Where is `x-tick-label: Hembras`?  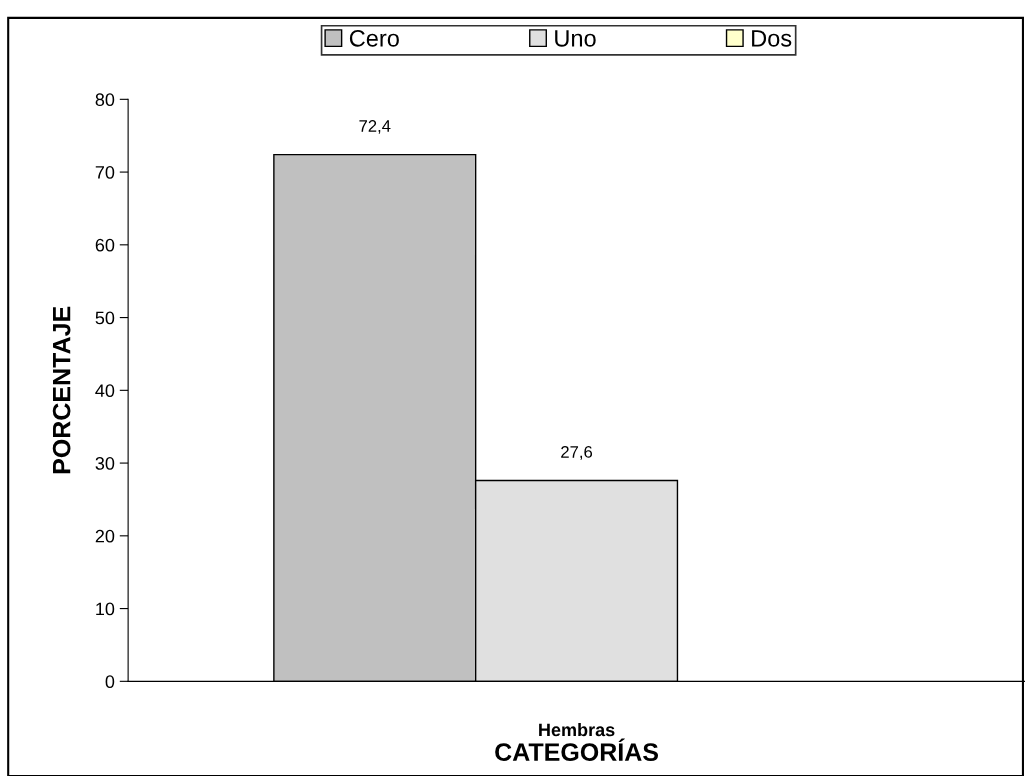 x-tick-label: Hembras is located at coordinates (577, 729).